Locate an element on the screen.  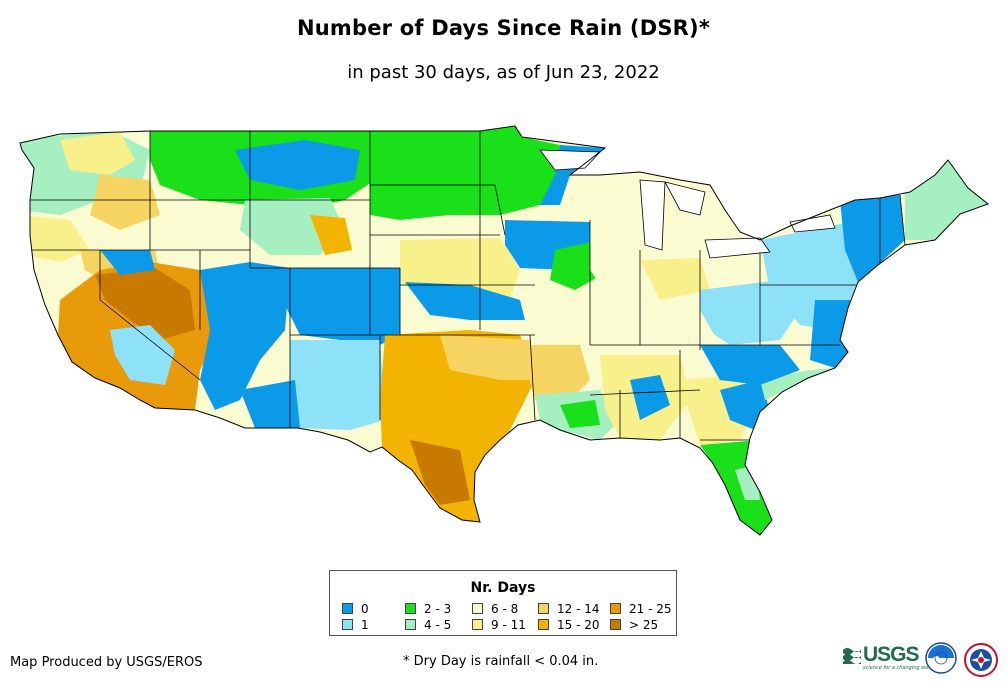
legend-item: 12 - 14 is located at coordinates (569, 609).